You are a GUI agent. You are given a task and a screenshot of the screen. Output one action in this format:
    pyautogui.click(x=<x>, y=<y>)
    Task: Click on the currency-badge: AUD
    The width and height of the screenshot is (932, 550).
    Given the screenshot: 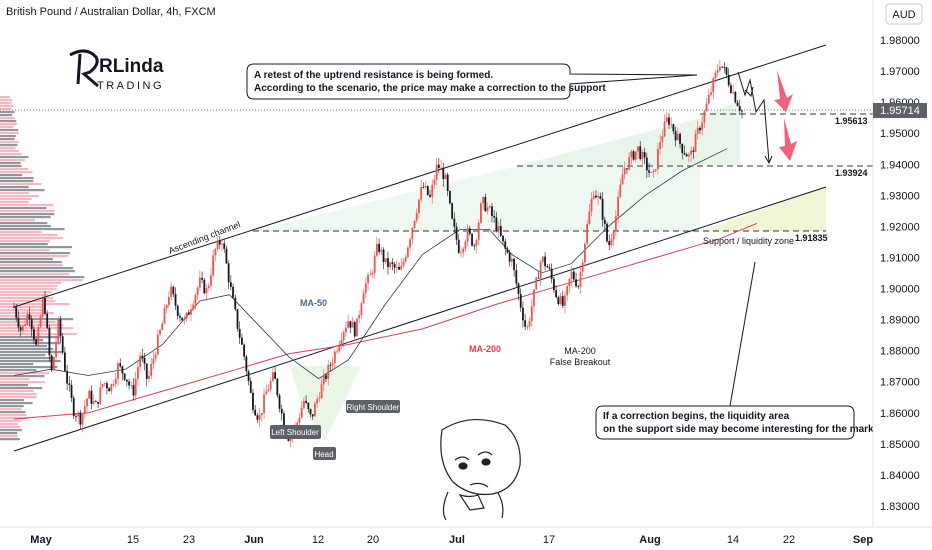 What is the action you would take?
    pyautogui.click(x=904, y=14)
    